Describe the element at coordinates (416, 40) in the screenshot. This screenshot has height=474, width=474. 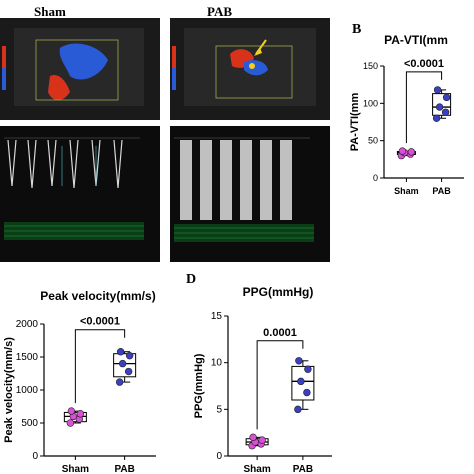
I see `chart-title: PA-VTI(mm` at that location.